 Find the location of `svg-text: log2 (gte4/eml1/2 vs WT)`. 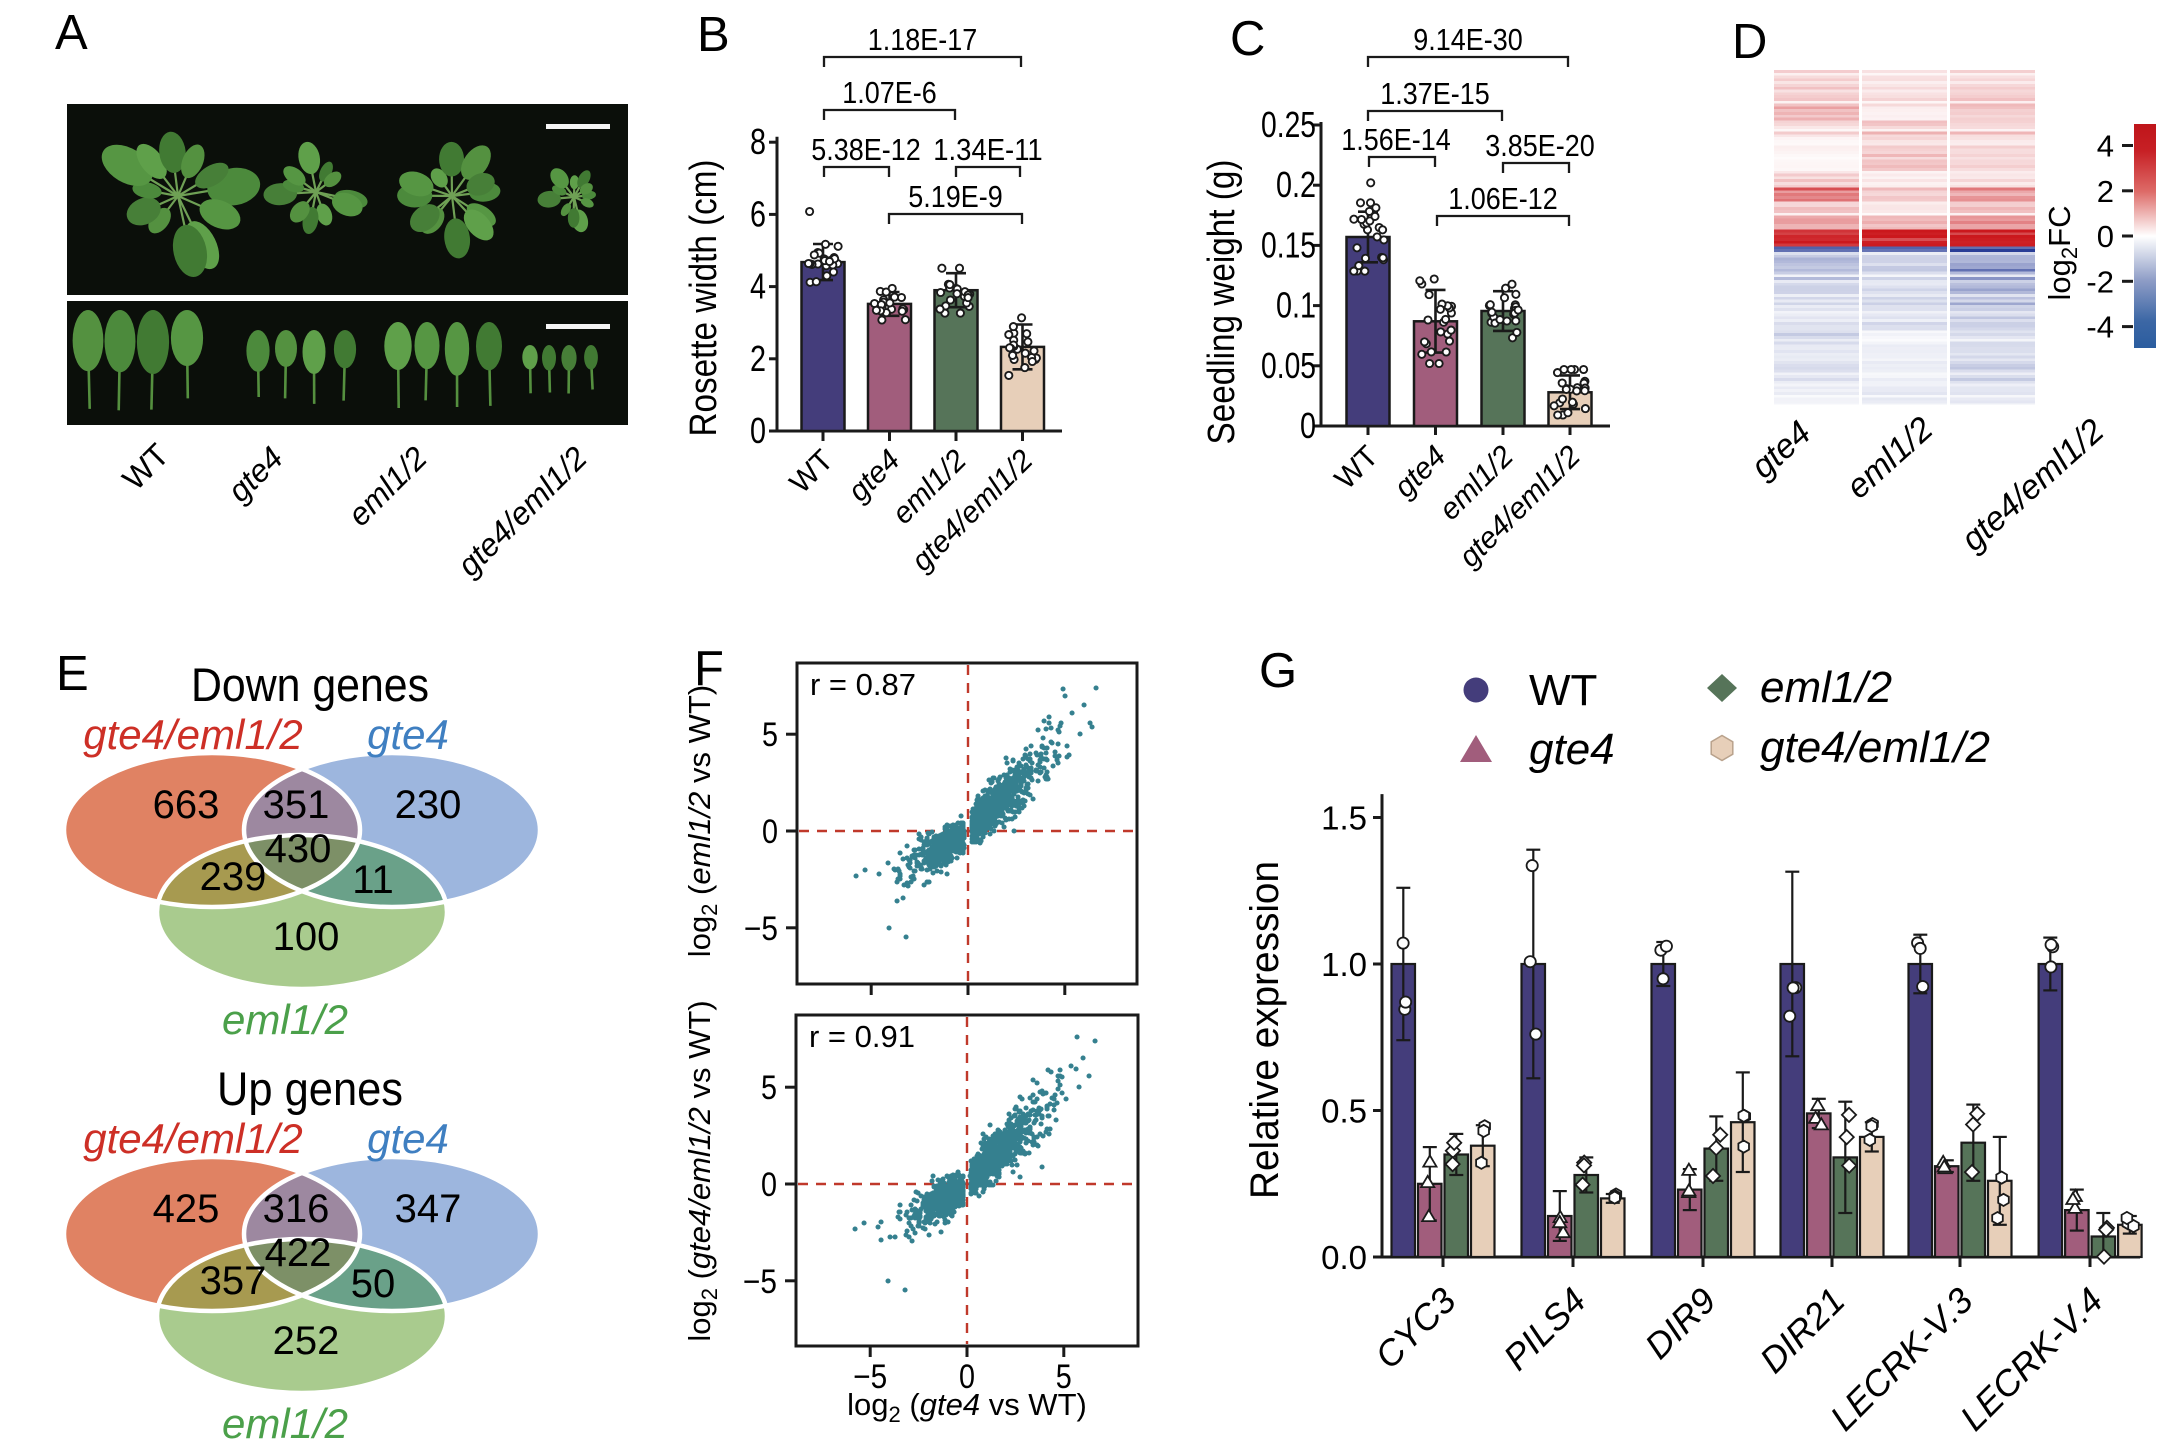

svg-text: log2 (gte4/eml1/2 vs WT) is located at coordinates (702, 1170).